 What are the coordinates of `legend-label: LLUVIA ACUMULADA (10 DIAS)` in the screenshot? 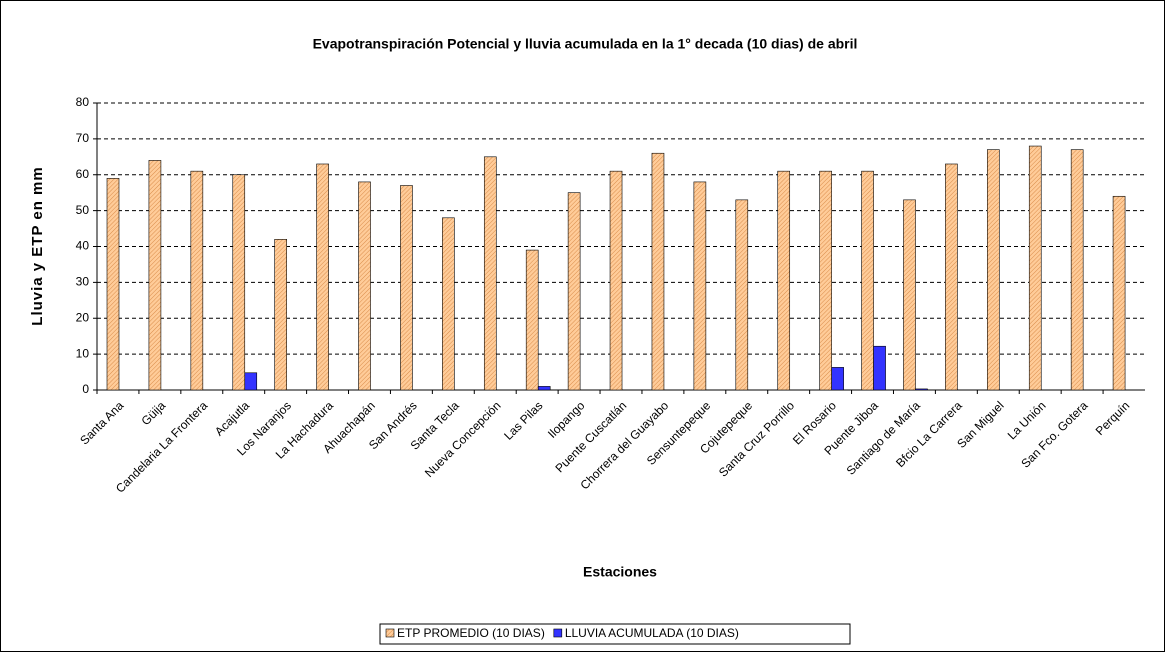 It's located at (652, 633).